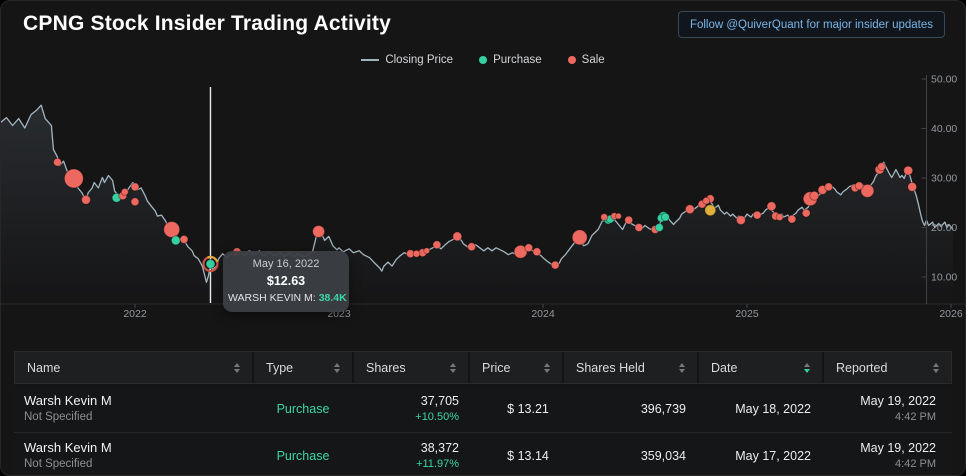  What do you see at coordinates (663, 456) in the screenshot?
I see `shares-held-cell: 359,034` at bounding box center [663, 456].